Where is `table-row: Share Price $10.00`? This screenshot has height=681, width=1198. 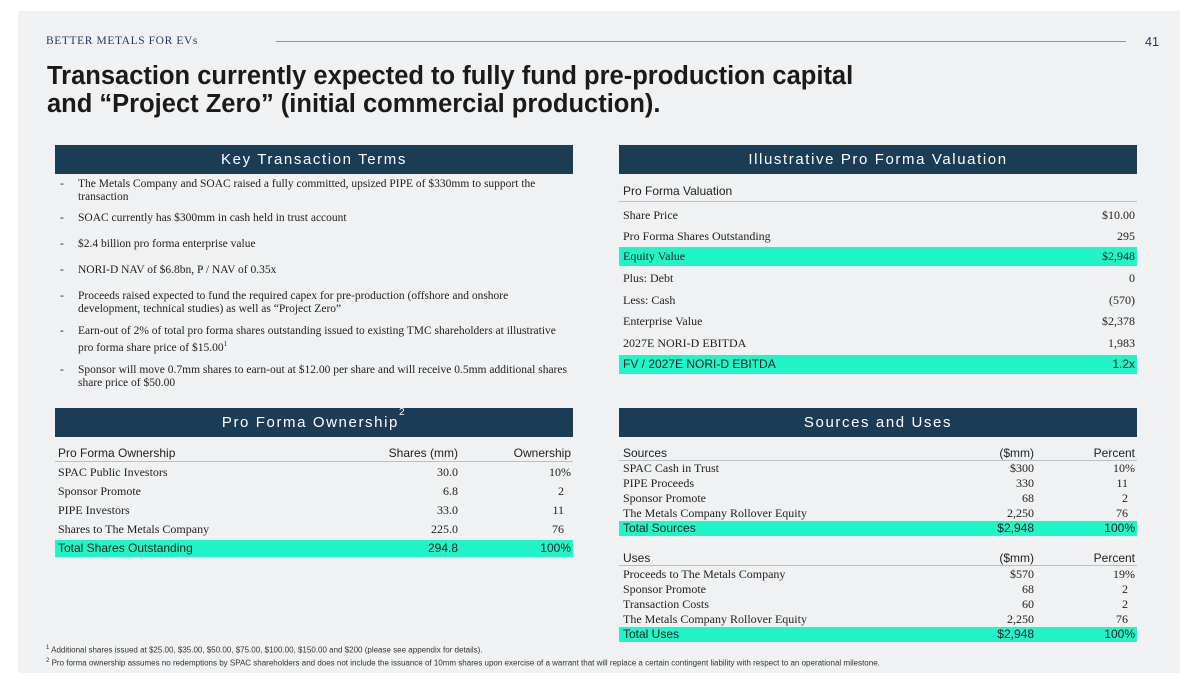 table-row: Share Price $10.00 is located at coordinates (878, 215).